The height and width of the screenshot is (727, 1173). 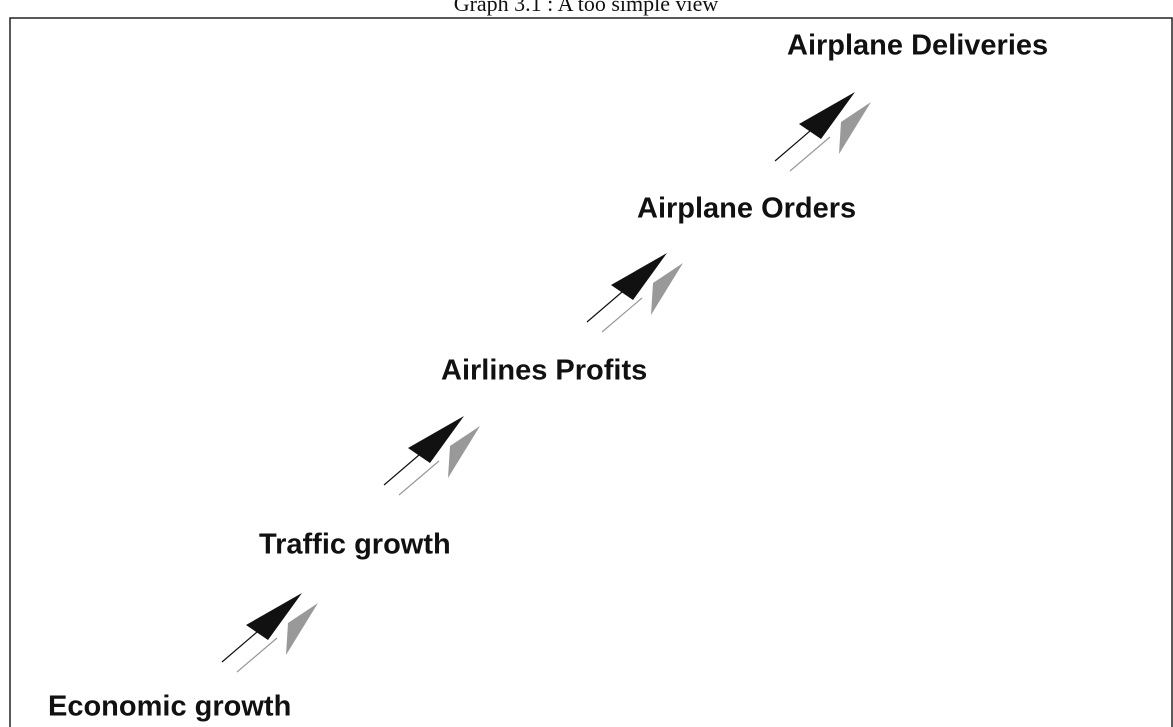 I want to click on node-label: Airplane Orders, so click(x=746, y=209).